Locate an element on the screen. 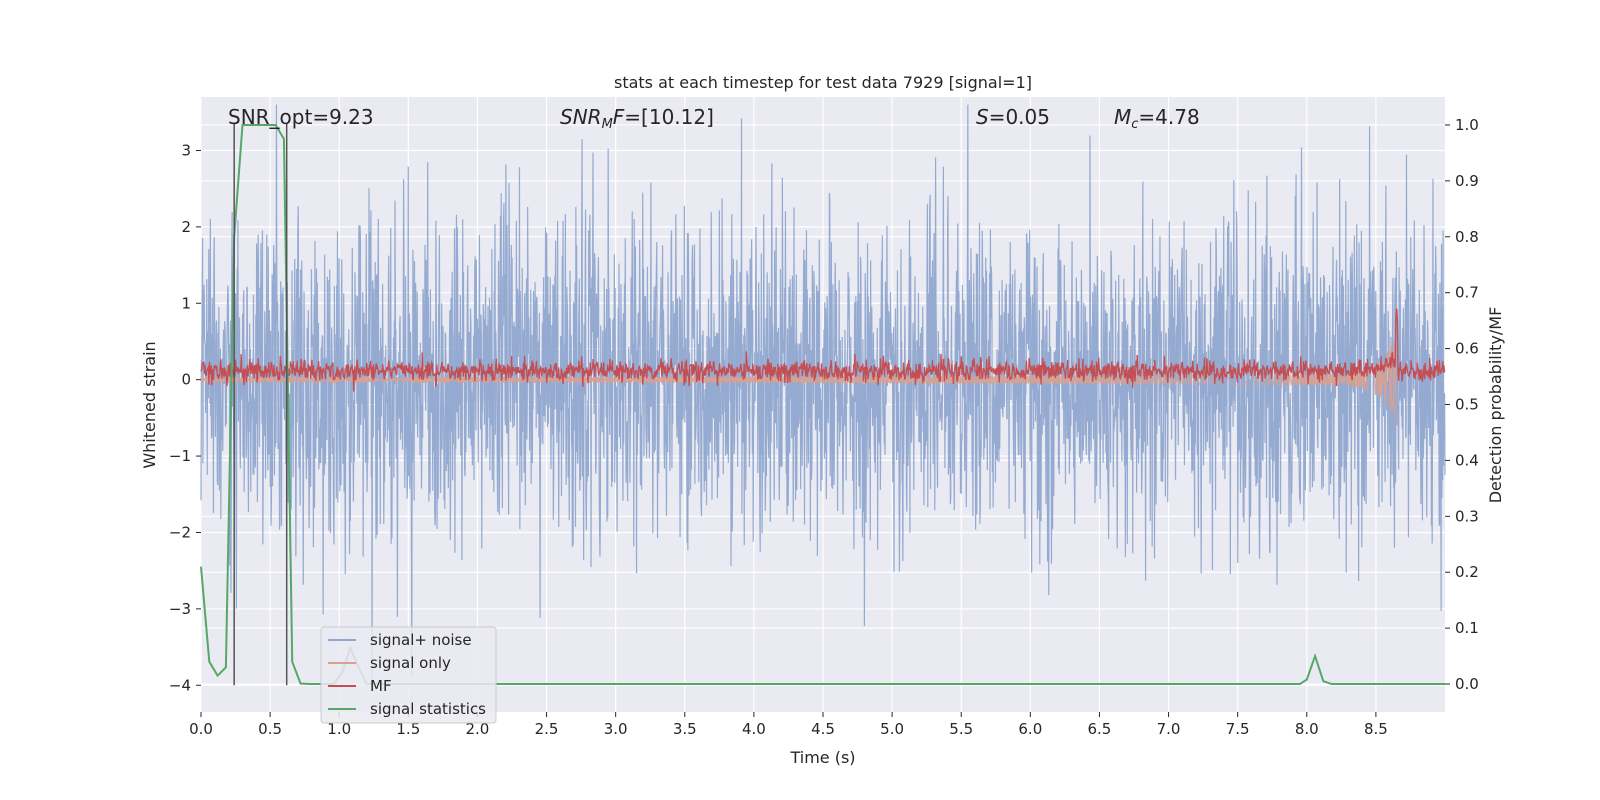  y-right-tick-label-5: 0.5 is located at coordinates (1467, 405).